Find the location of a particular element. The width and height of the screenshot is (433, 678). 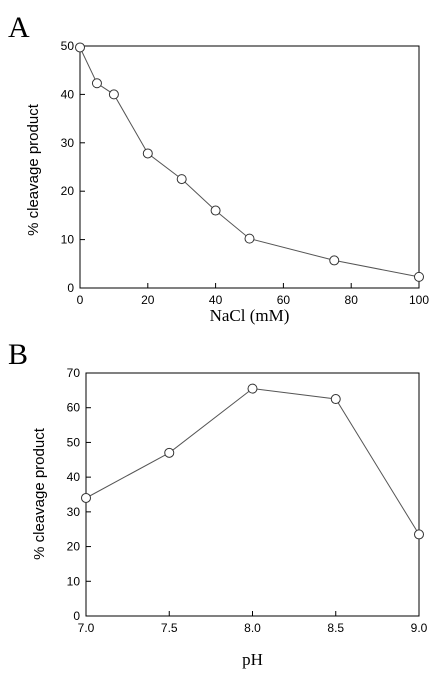

panel-b-y-axis-title: % cleavage product is located at coordinates (39, 493).